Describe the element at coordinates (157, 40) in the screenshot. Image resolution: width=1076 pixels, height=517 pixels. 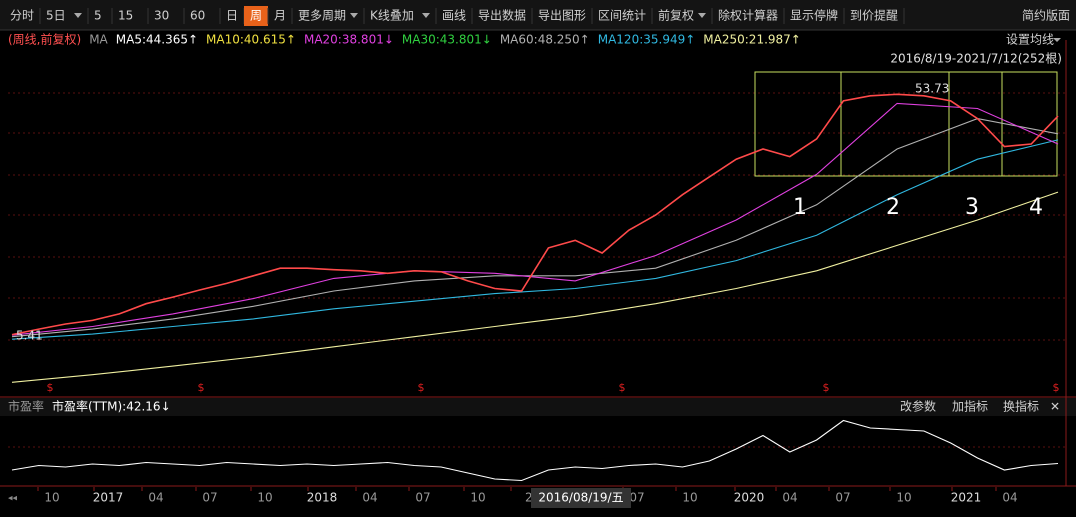
I see `ma-legend-item: MA5:44.365↑` at that location.